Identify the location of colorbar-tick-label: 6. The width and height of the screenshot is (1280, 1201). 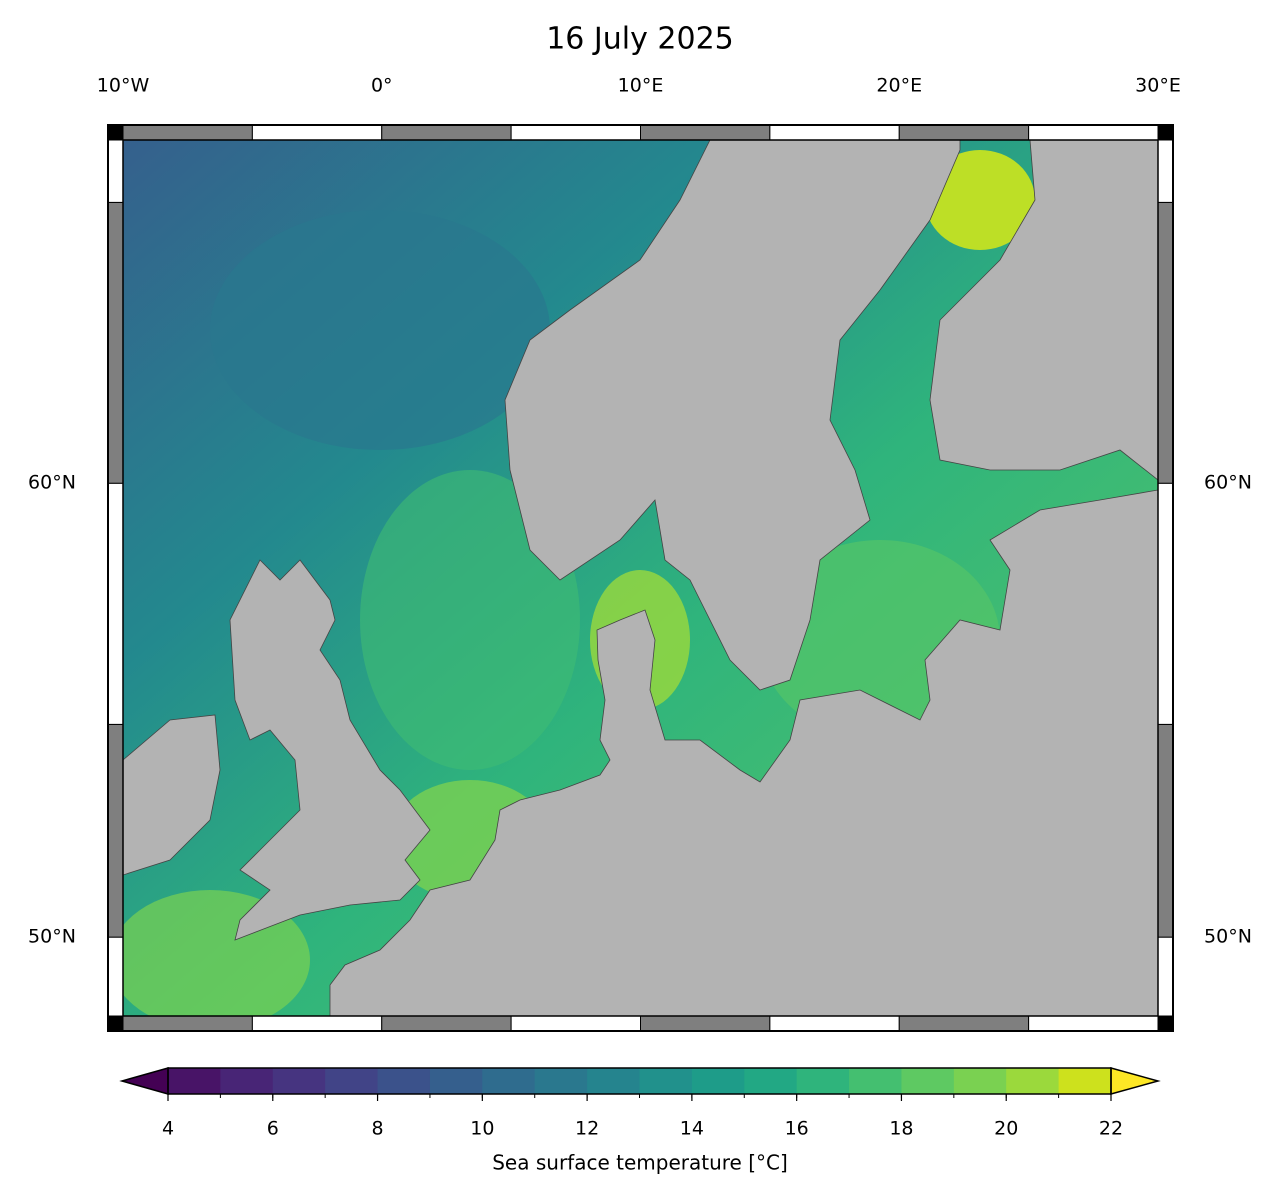
(273, 1129).